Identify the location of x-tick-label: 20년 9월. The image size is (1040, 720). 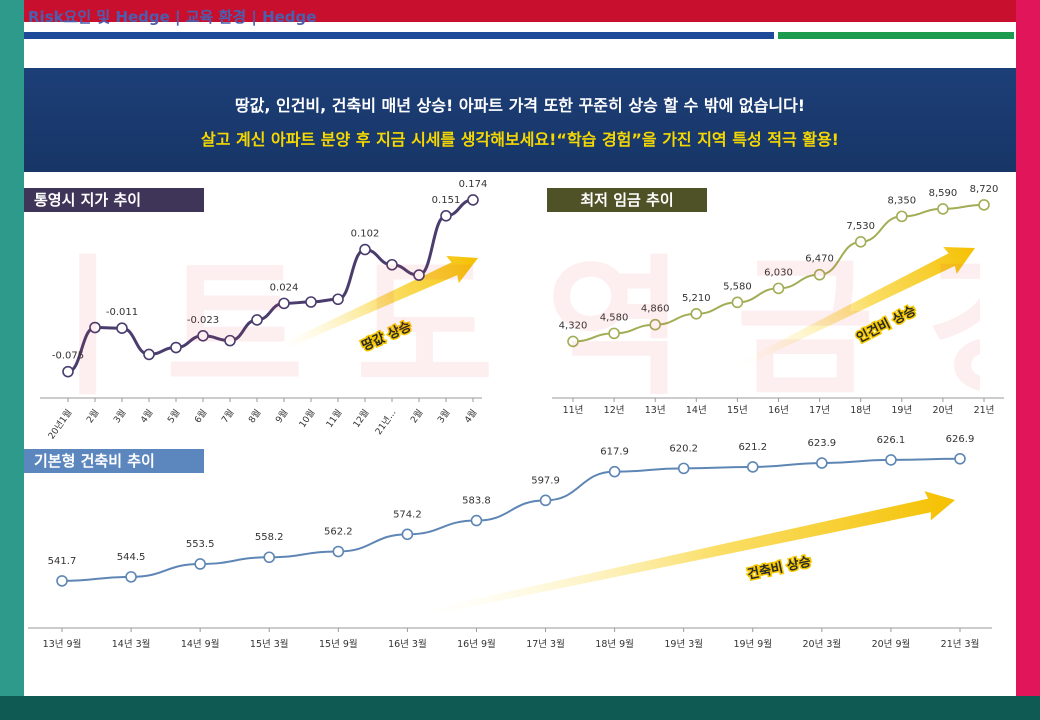
(891, 644).